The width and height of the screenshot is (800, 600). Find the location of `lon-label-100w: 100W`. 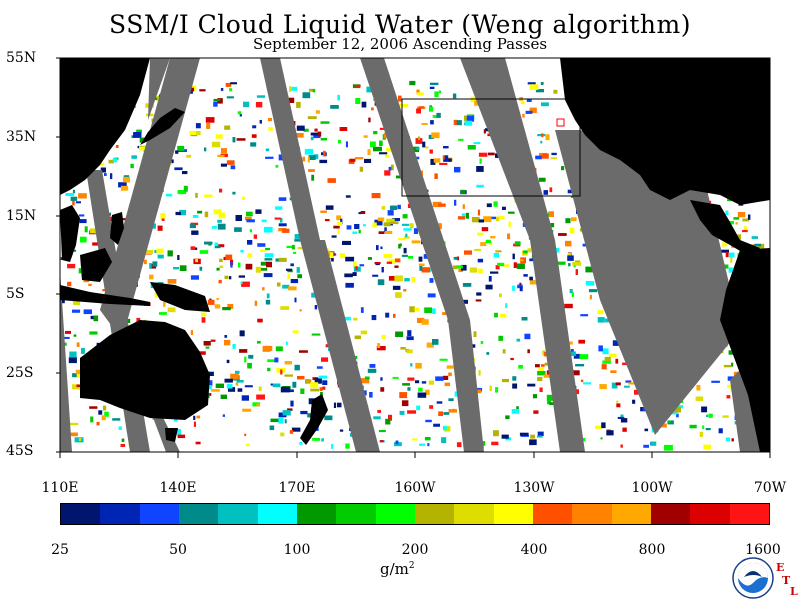

lon-label-100w: 100W is located at coordinates (652, 488).